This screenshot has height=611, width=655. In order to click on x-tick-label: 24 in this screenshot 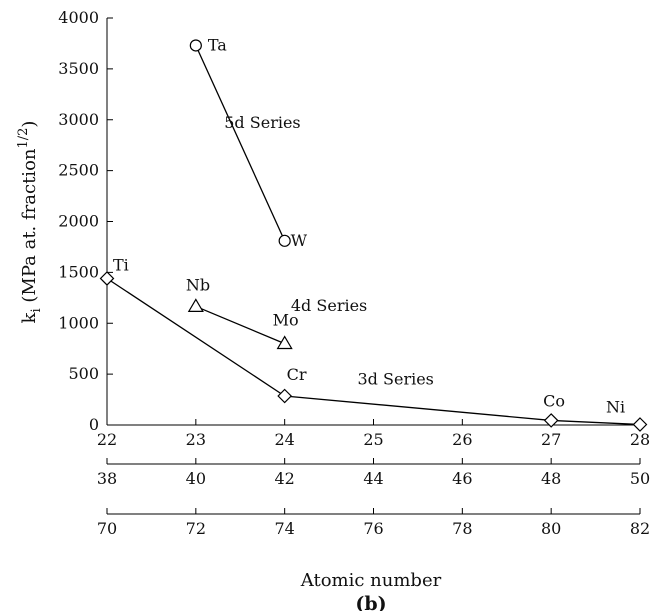, I will do `click(284, 439)`.